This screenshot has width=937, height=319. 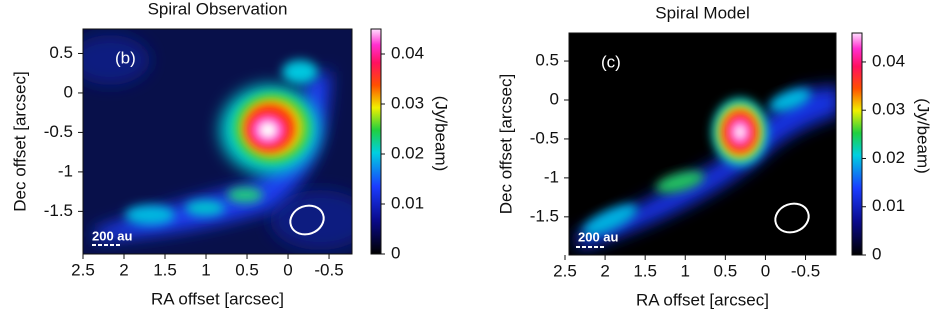 I want to click on chart-title: Spiral Observation, so click(x=218, y=9).